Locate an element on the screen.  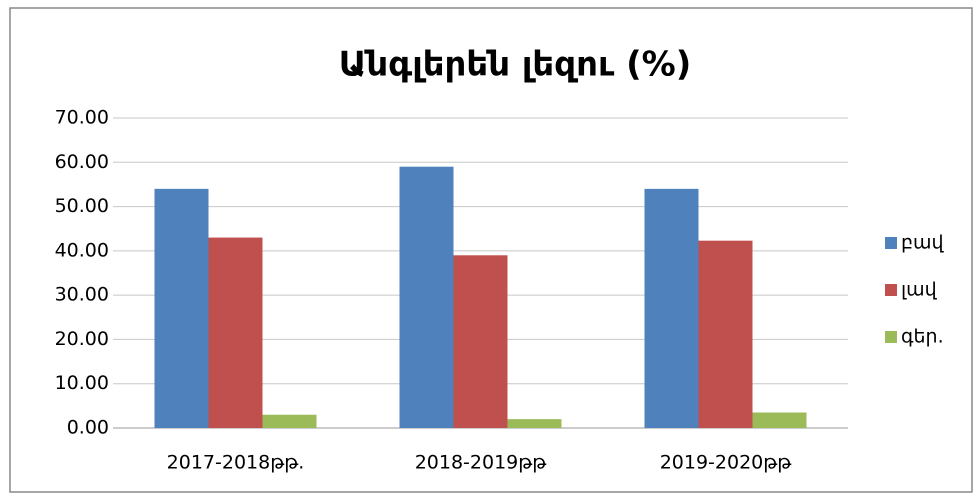
y-tick-label: 60.00 is located at coordinates (82, 162).